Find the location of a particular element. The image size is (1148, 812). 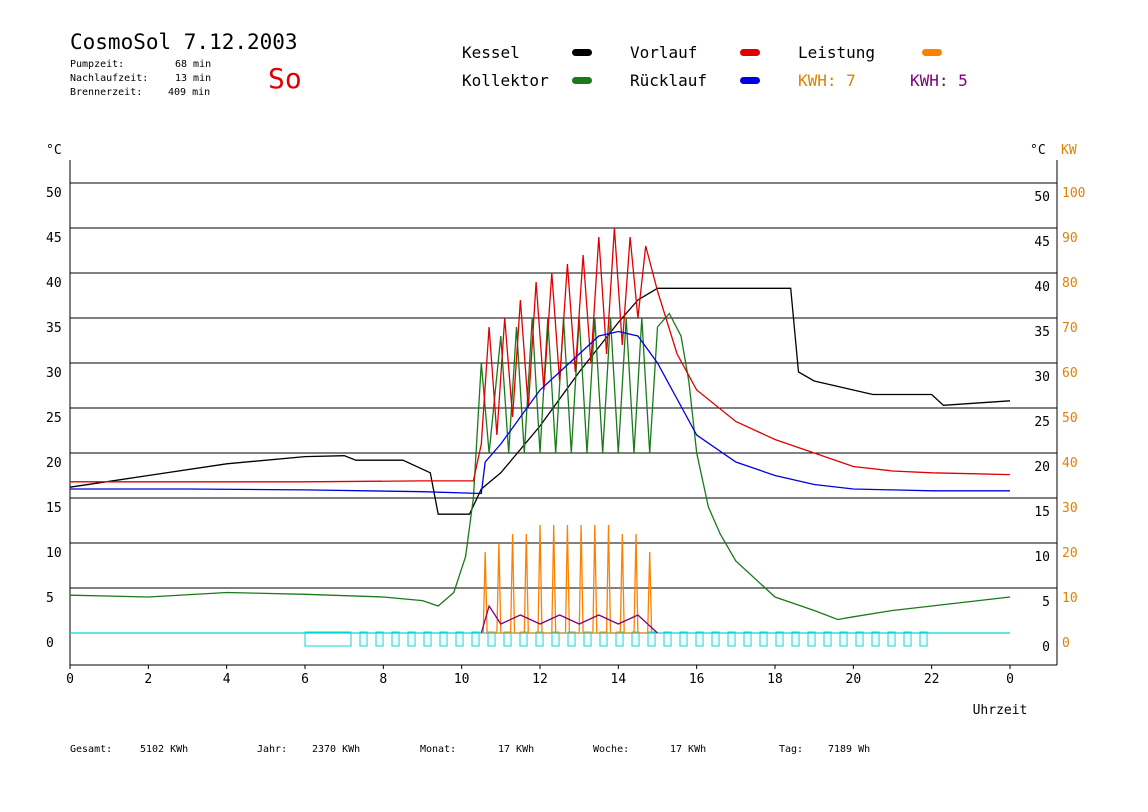

y2-tick-label: 10 is located at coordinates (1070, 598).